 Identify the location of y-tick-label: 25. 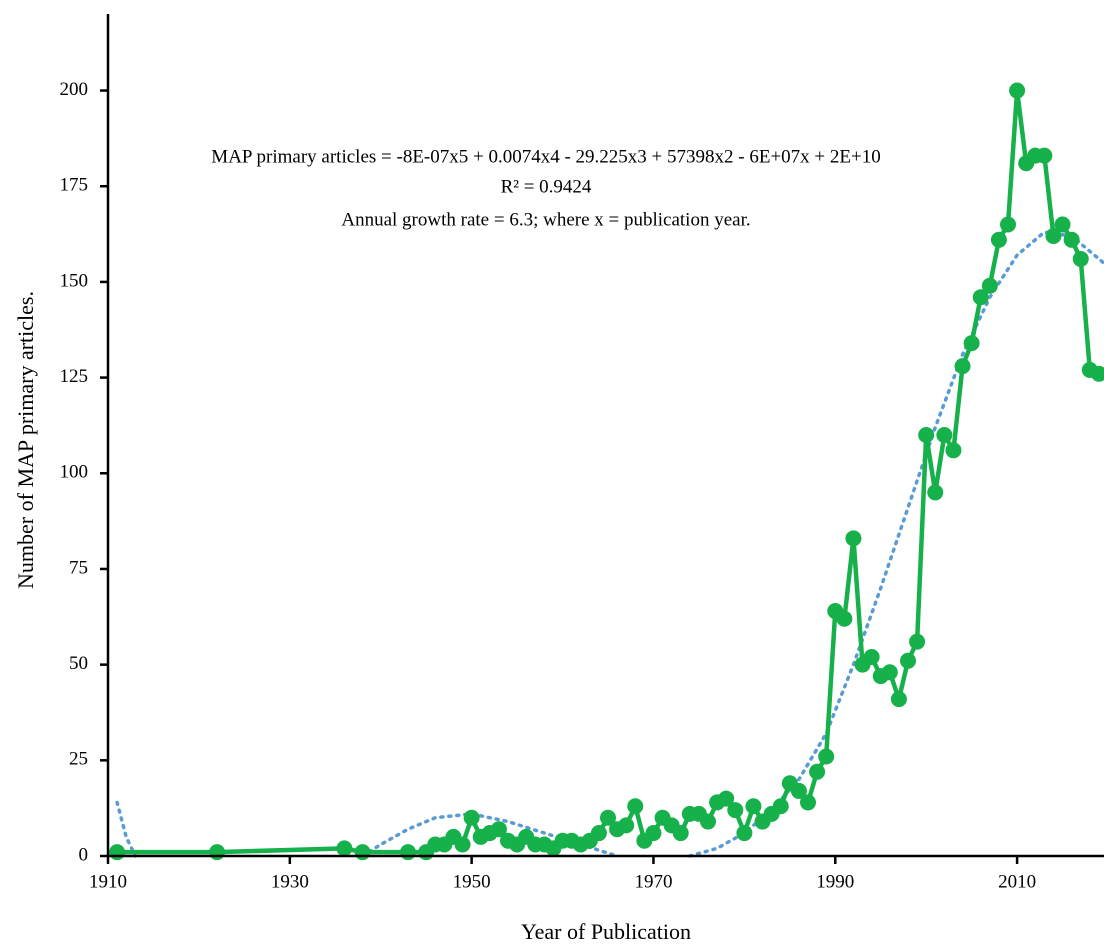
(78, 759).